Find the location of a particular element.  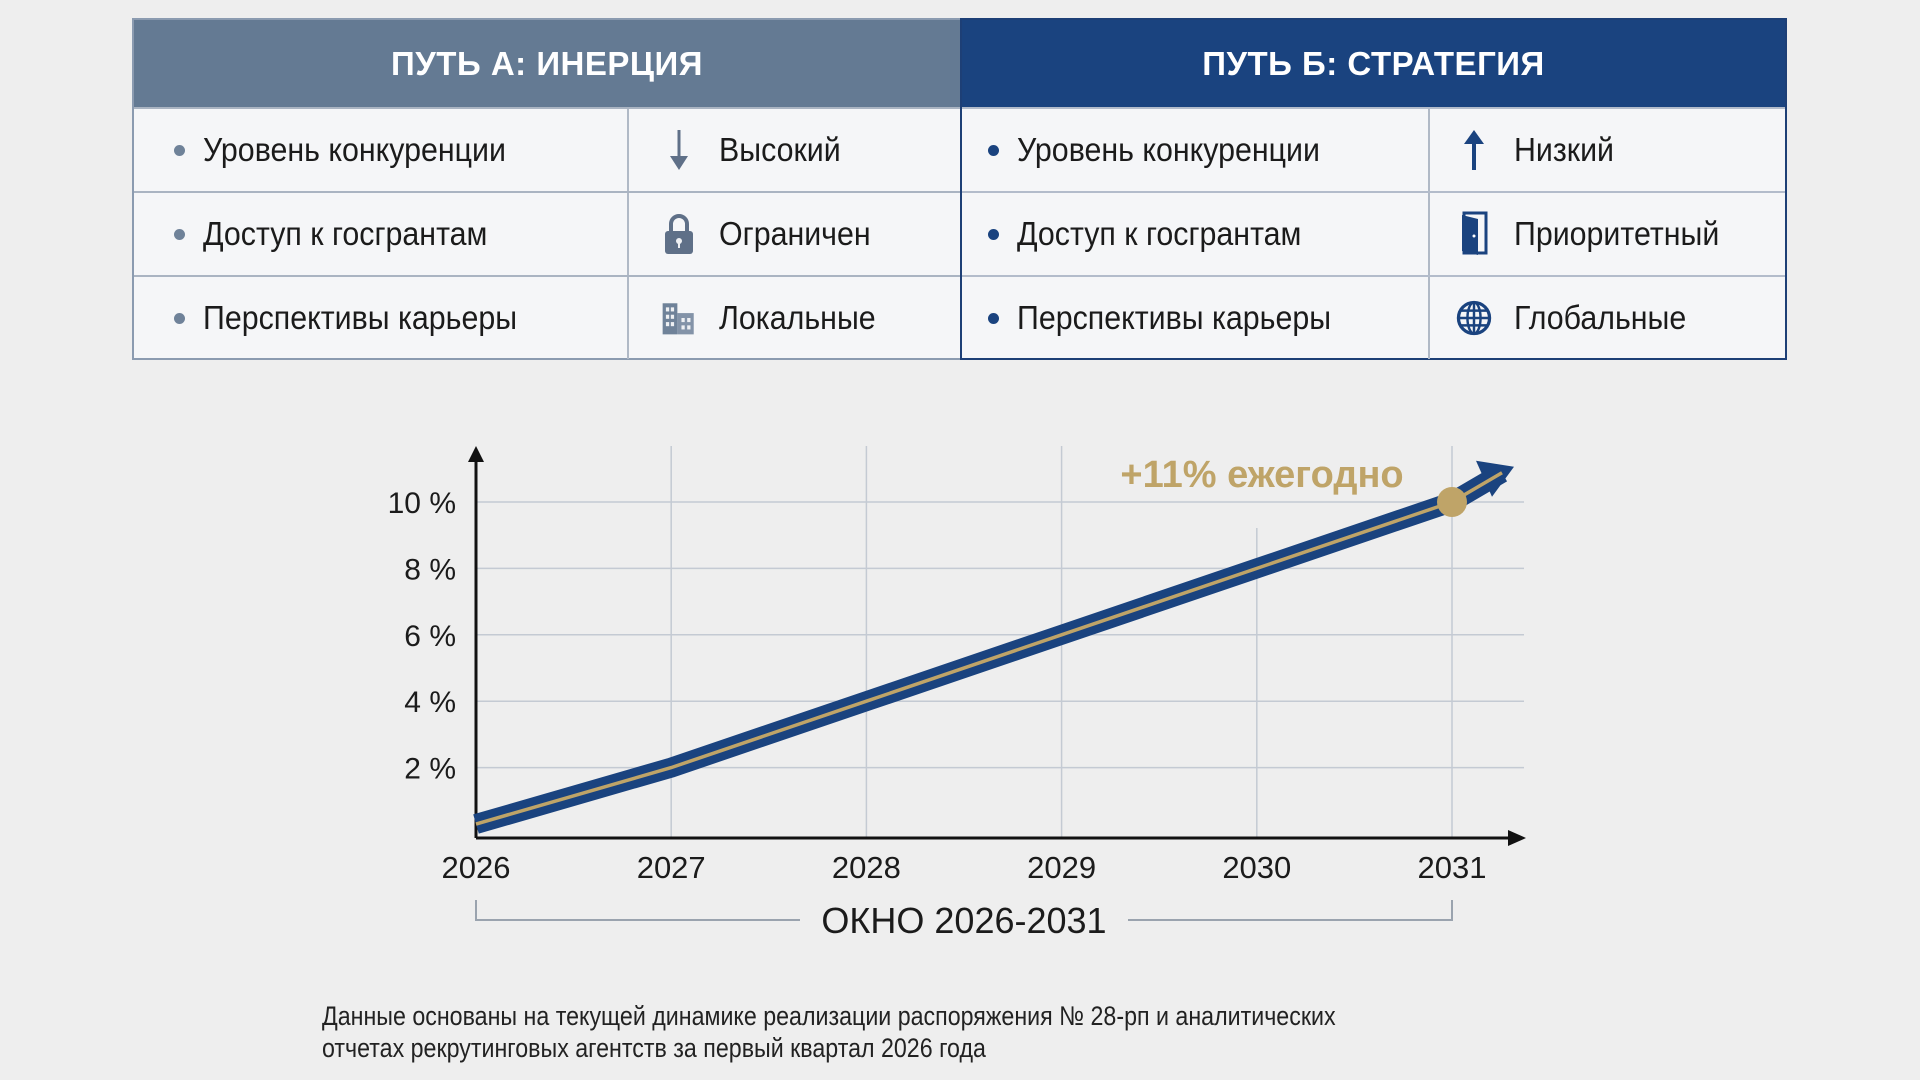

range-label: ОКНО 2026-2031 is located at coordinates (963, 920).